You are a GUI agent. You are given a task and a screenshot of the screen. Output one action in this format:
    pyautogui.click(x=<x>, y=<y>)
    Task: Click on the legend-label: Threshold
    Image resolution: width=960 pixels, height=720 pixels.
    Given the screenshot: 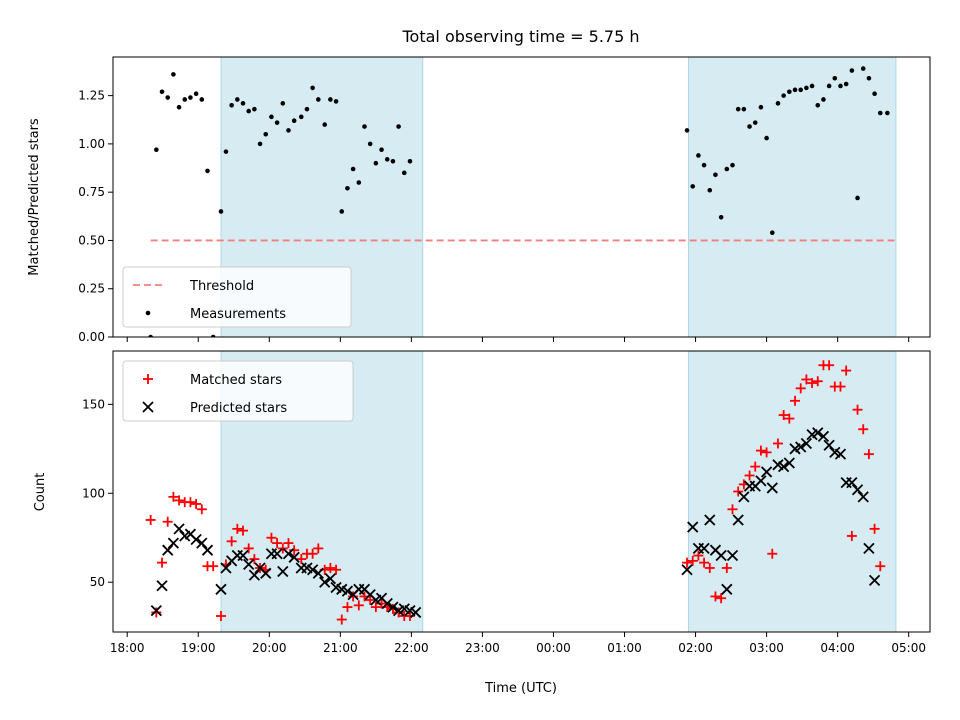 What is the action you would take?
    pyautogui.click(x=221, y=286)
    